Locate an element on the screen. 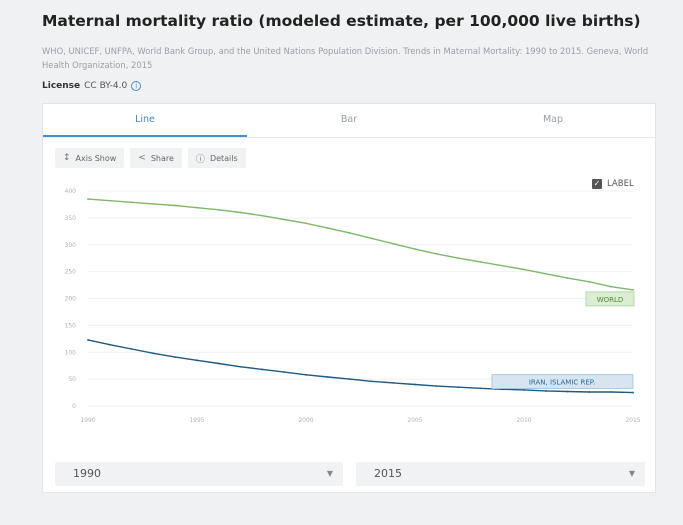 This screenshot has width=683, height=525. y-tick-label: 50 is located at coordinates (72, 379).